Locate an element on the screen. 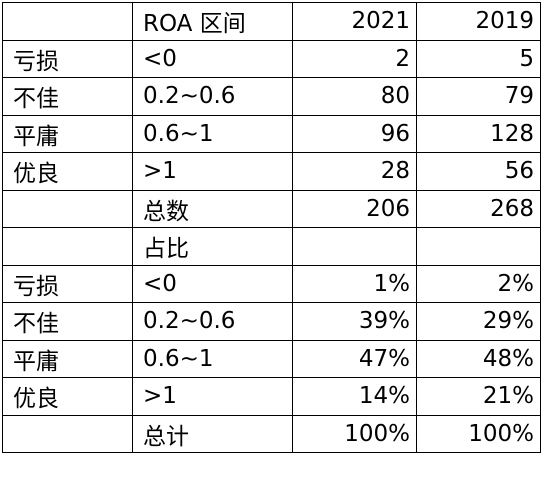  header-row: ROA 区间 2021 2019 is located at coordinates (271, 21).